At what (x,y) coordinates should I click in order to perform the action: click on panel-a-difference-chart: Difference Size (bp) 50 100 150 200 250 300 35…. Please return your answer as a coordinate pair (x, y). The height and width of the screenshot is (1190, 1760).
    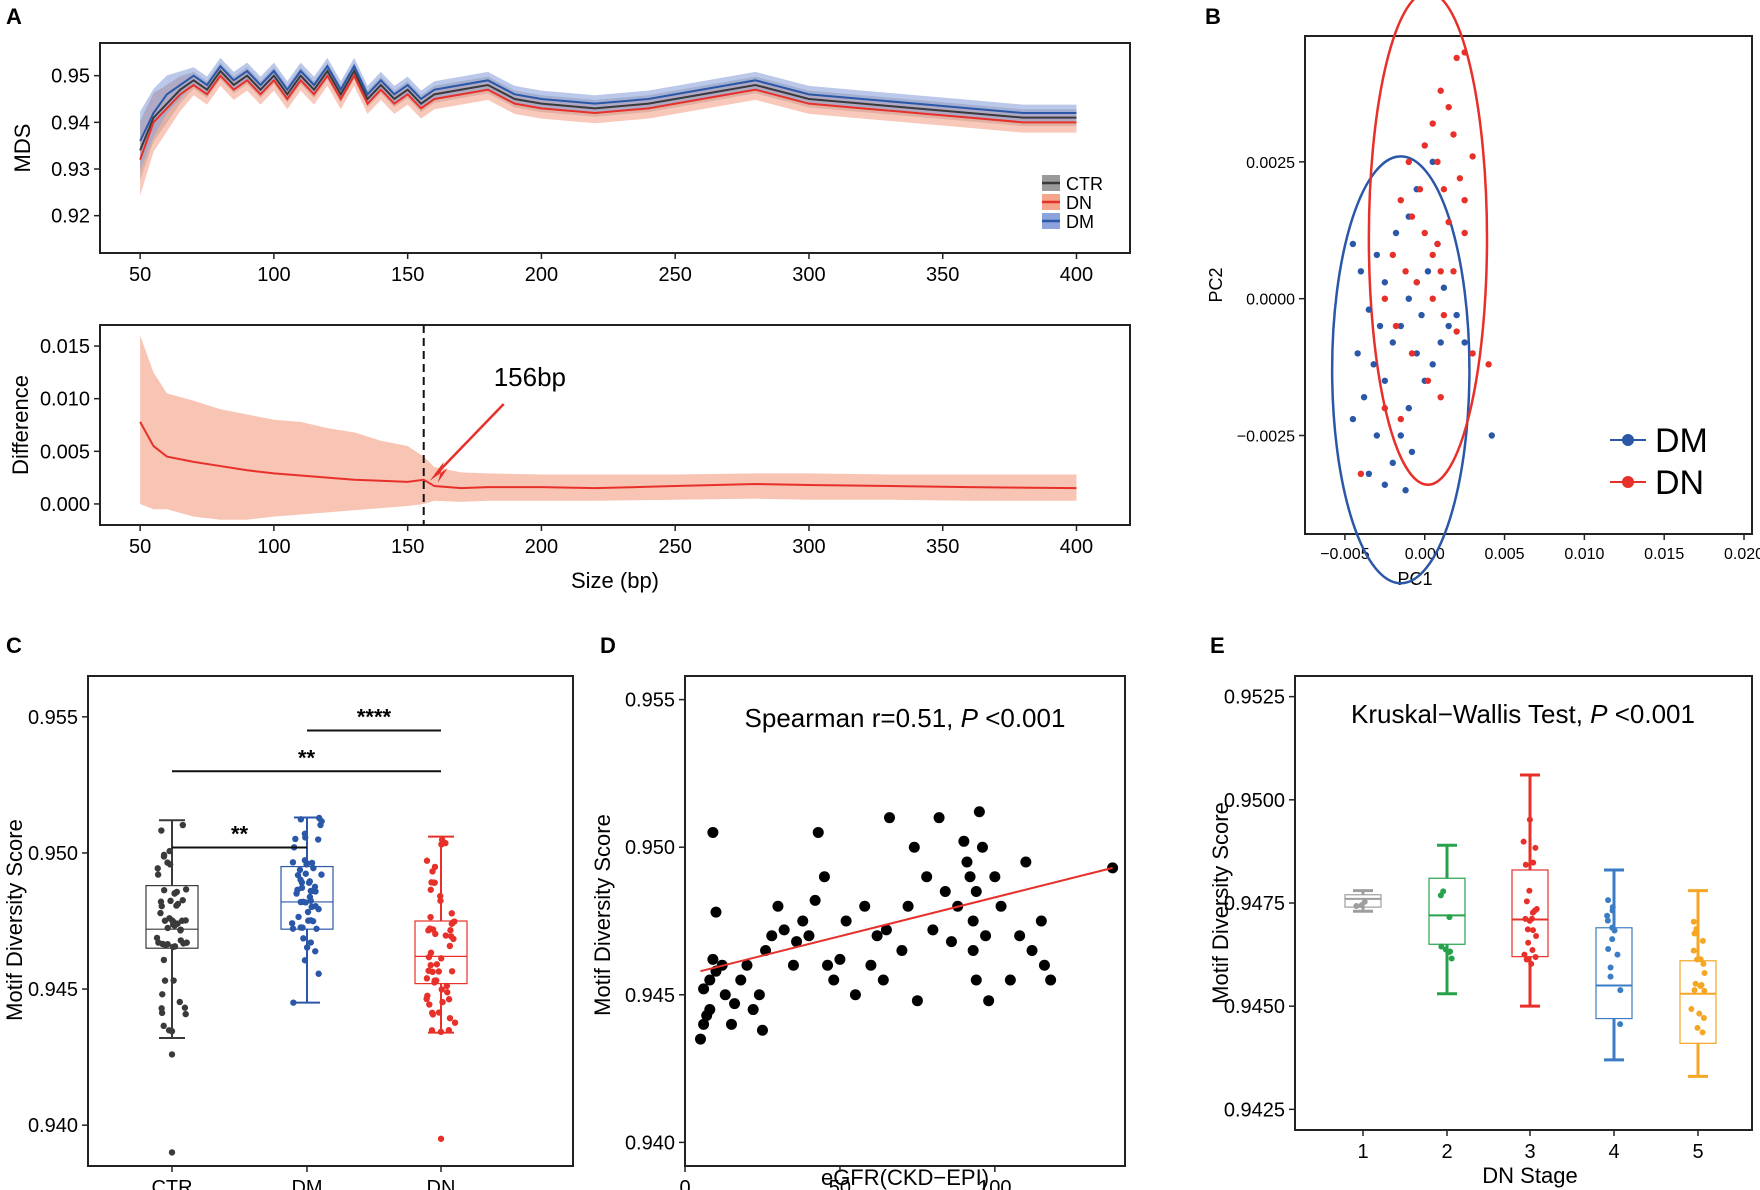
    Looking at the image, I should click on (569, 458).